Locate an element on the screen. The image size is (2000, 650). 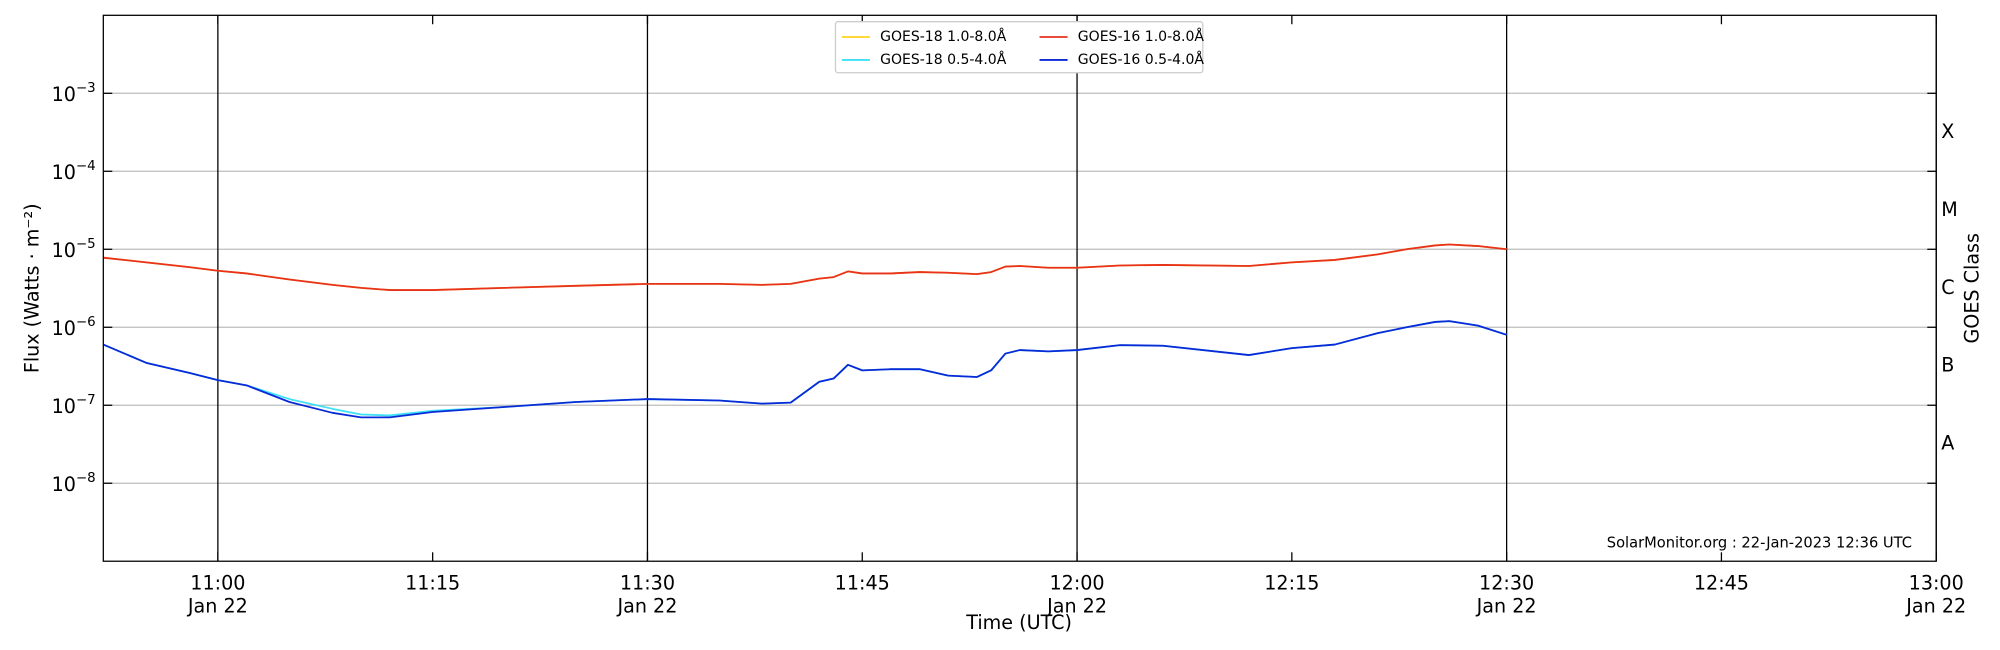
y2-tick-label: X is located at coordinates (1947, 131).